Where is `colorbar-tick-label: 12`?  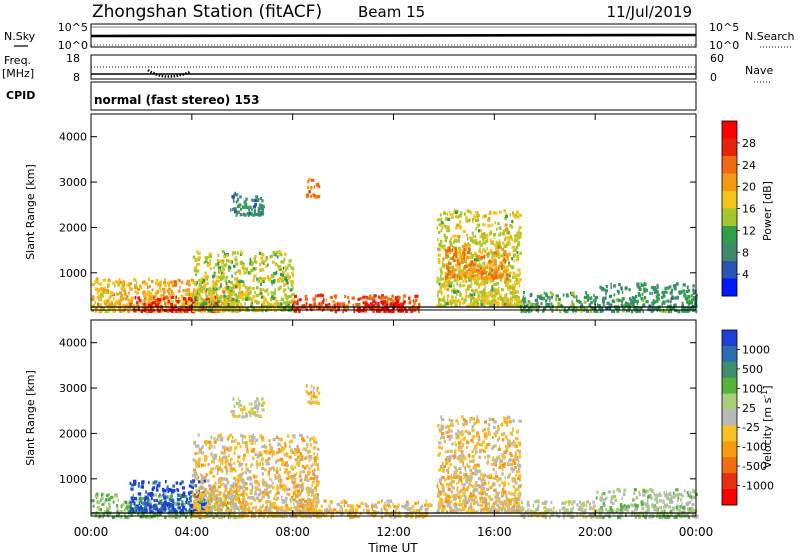 colorbar-tick-label: 12 is located at coordinates (749, 230).